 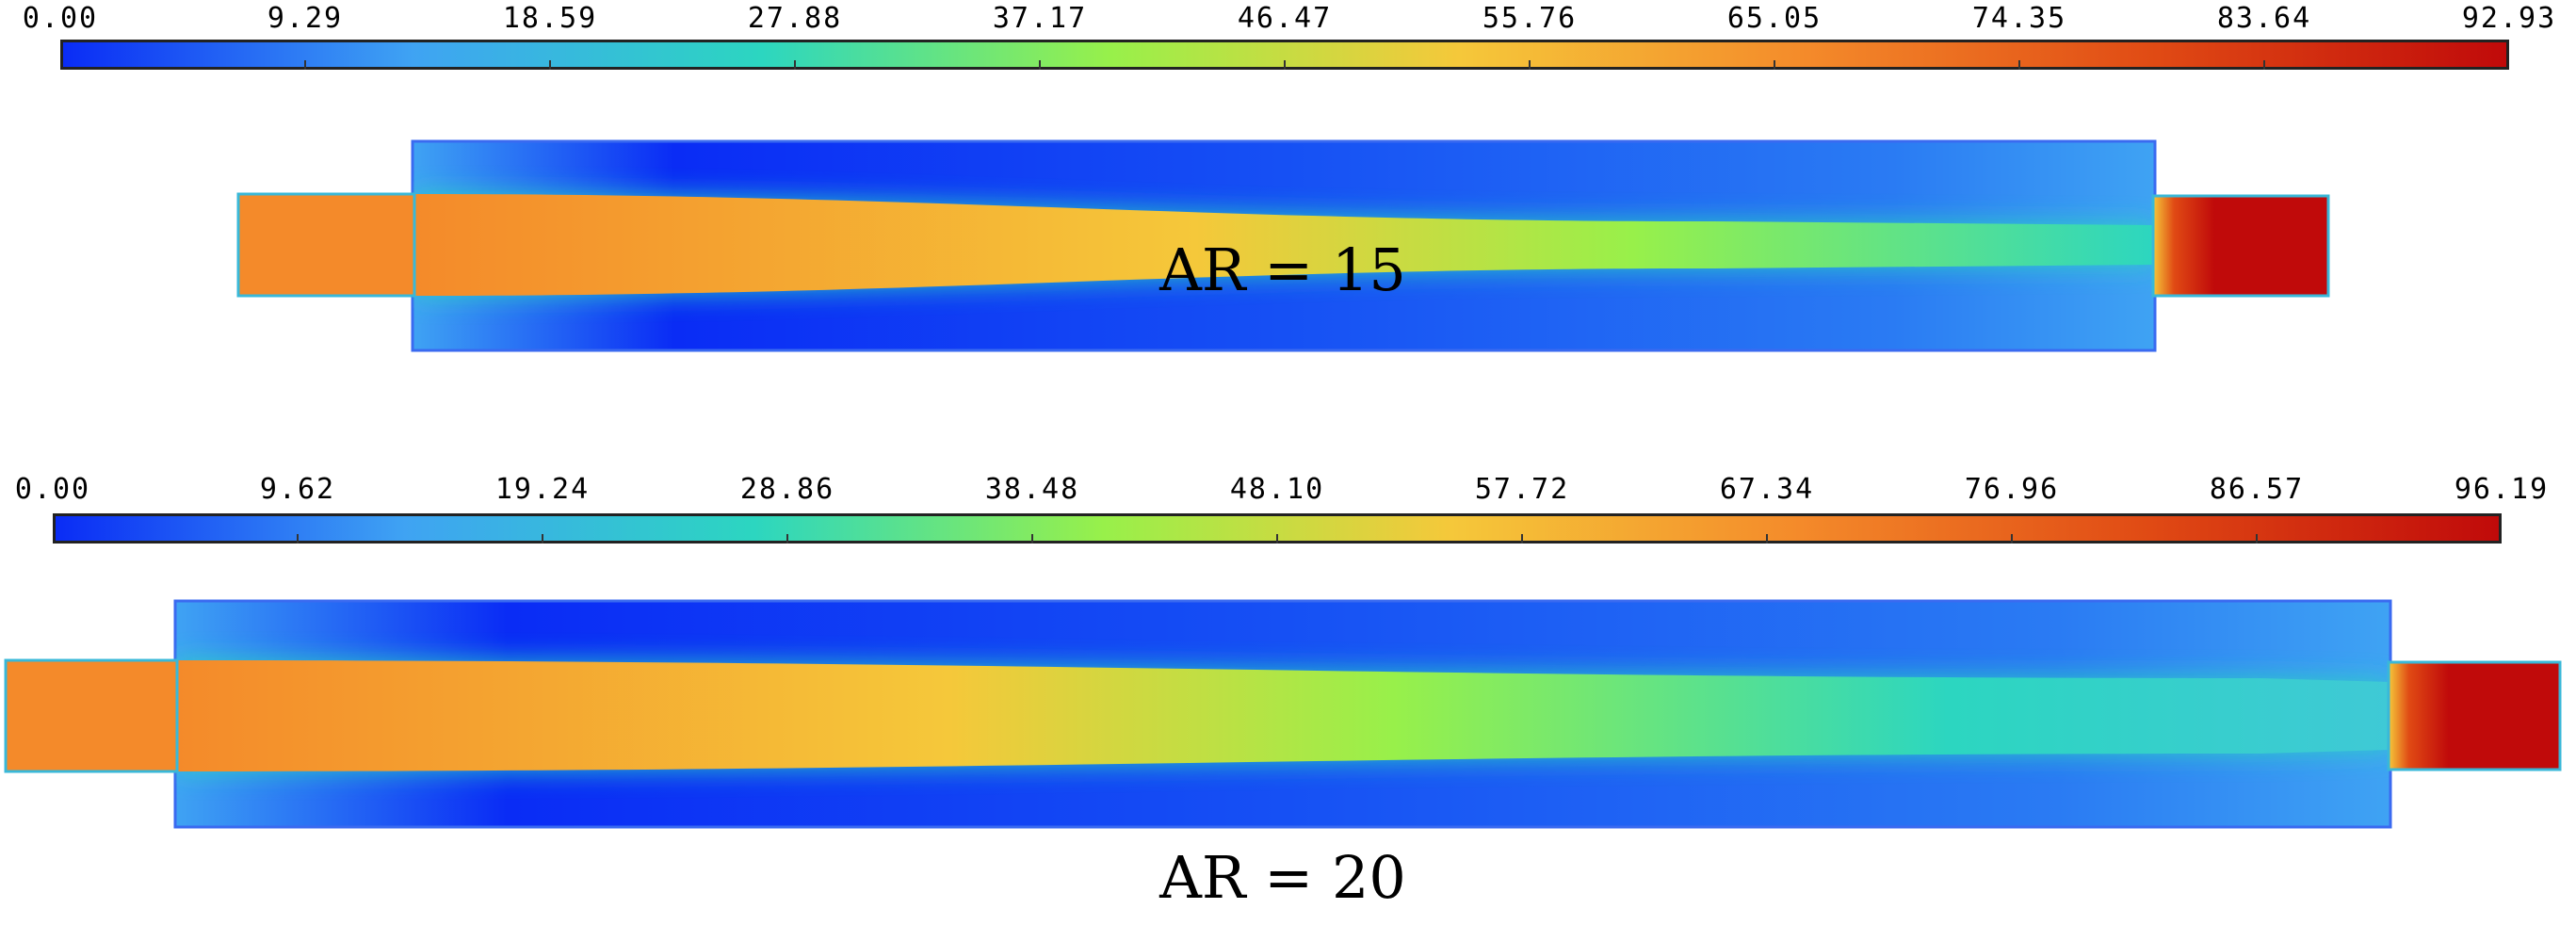 What do you see at coordinates (1040, 18) in the screenshot?
I see `colorbar-tick-label: 37.17` at bounding box center [1040, 18].